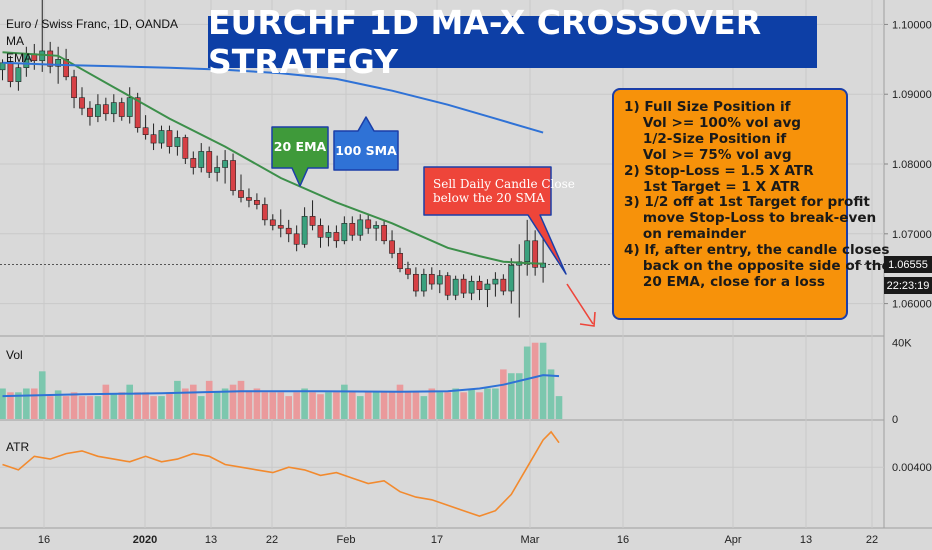  What do you see at coordinates (713, 122) in the screenshot?
I see `note-line: Vol >= 100% vol avg` at bounding box center [713, 122].